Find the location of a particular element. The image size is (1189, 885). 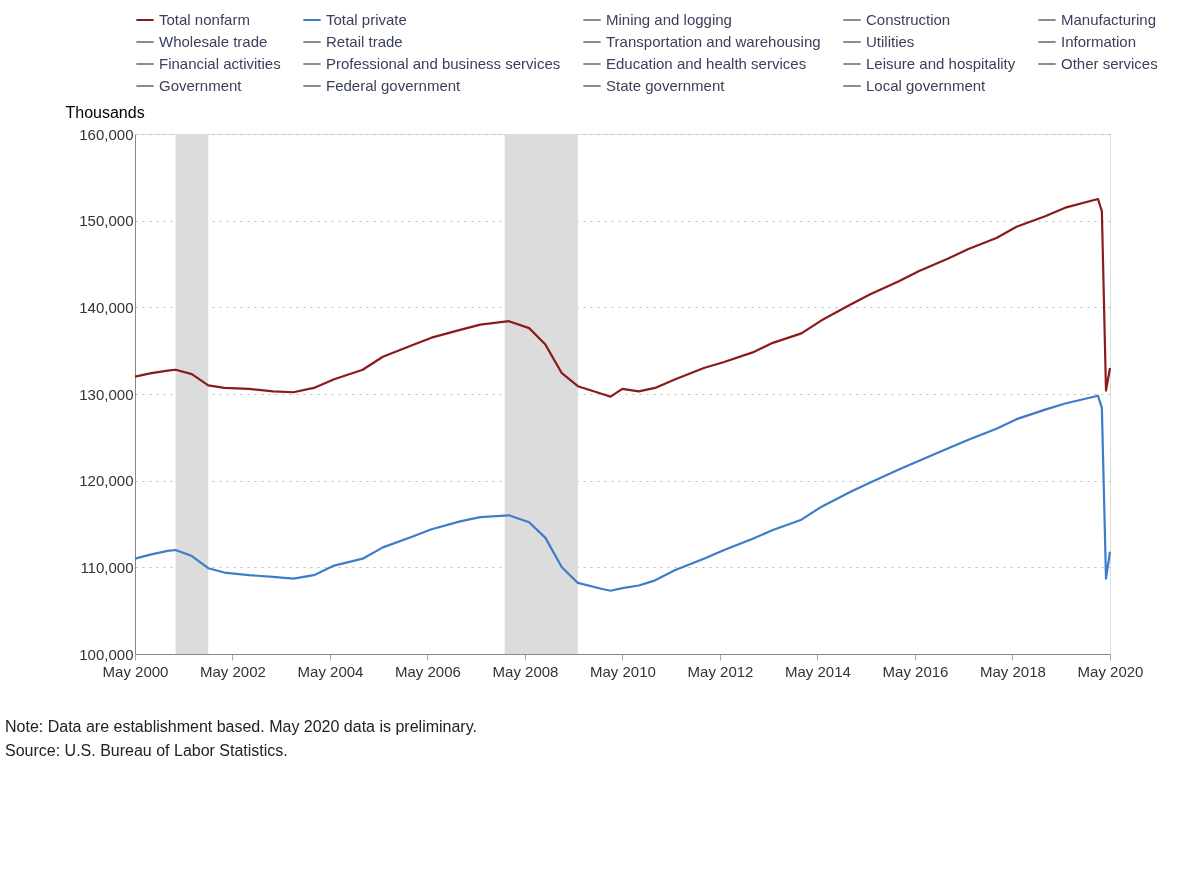

legend-label: Education and health services is located at coordinates (706, 63).